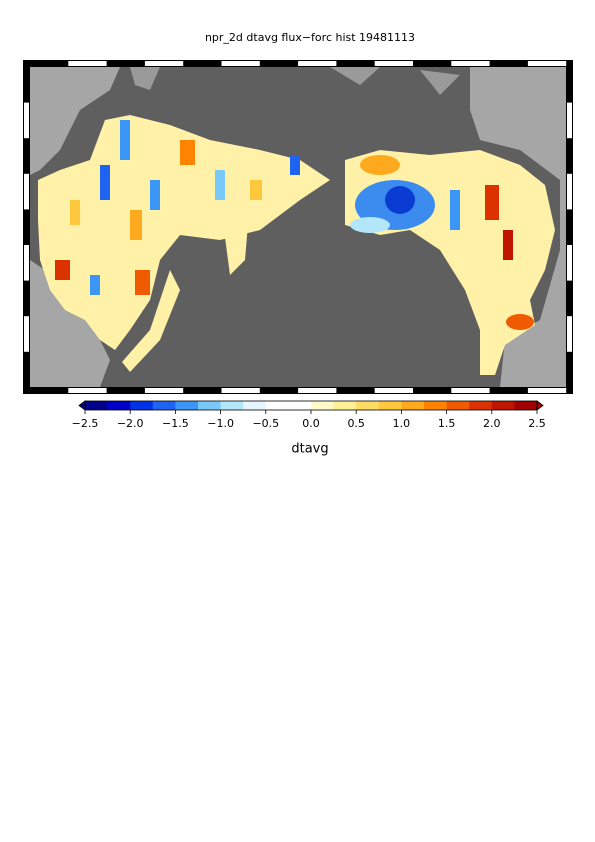 Image resolution: width=595 pixels, height=842 pixels. I want to click on colorbar-tick-label: 2.5, so click(537, 423).